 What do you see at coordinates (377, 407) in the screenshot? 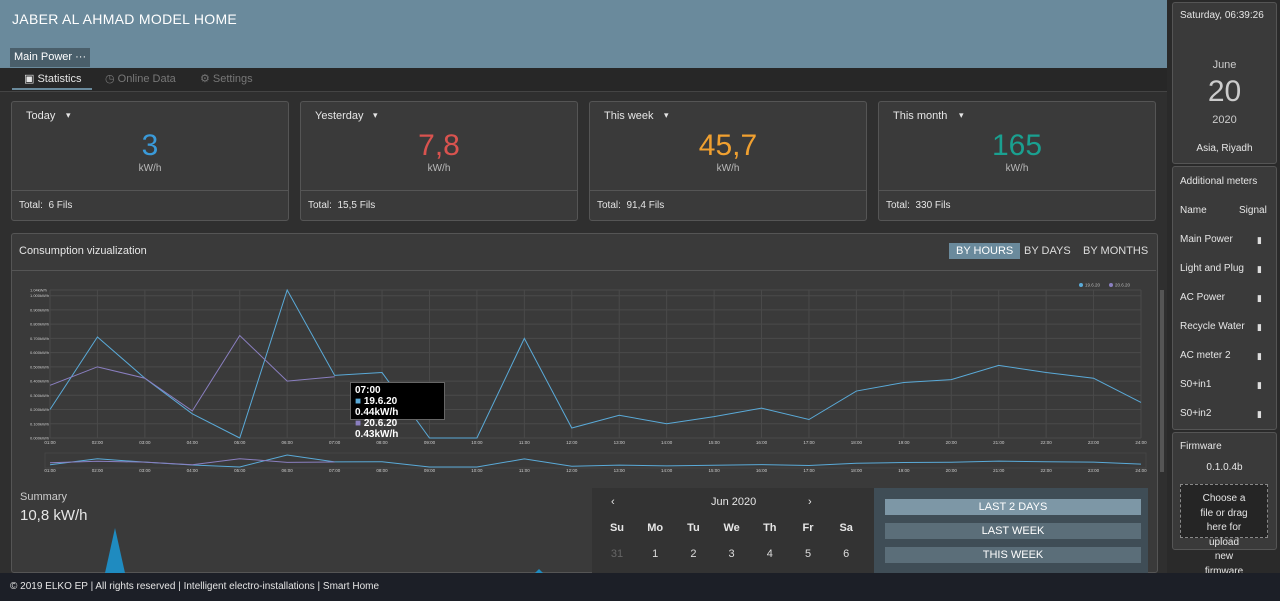
I see `tooltip-row: ■ 19.6.20 0.44kW/h` at bounding box center [377, 407].